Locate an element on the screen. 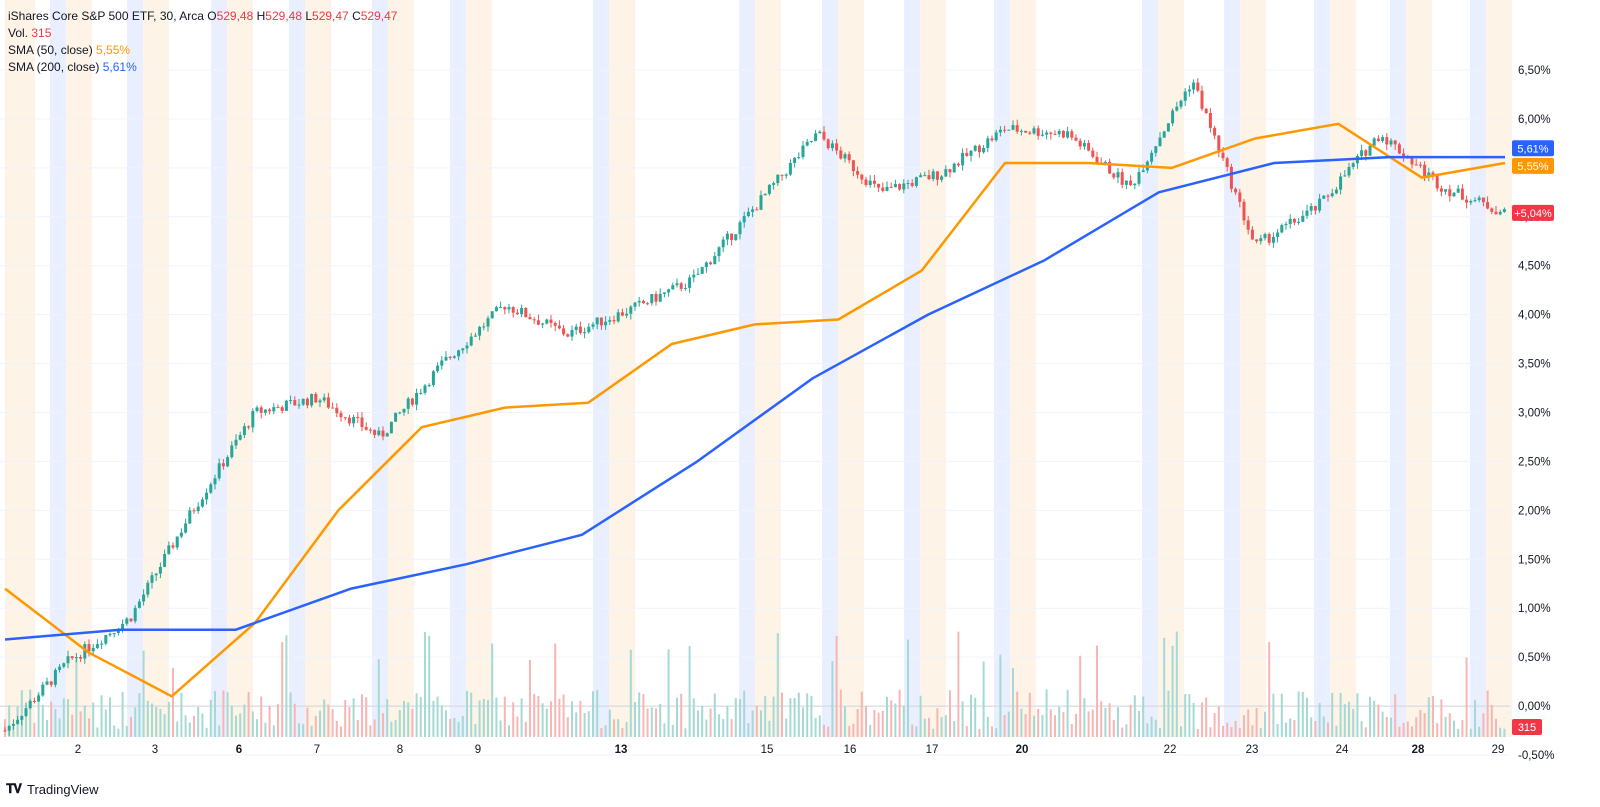 The image size is (1600, 807). y-tick-label: 4,50% is located at coordinates (1534, 267).